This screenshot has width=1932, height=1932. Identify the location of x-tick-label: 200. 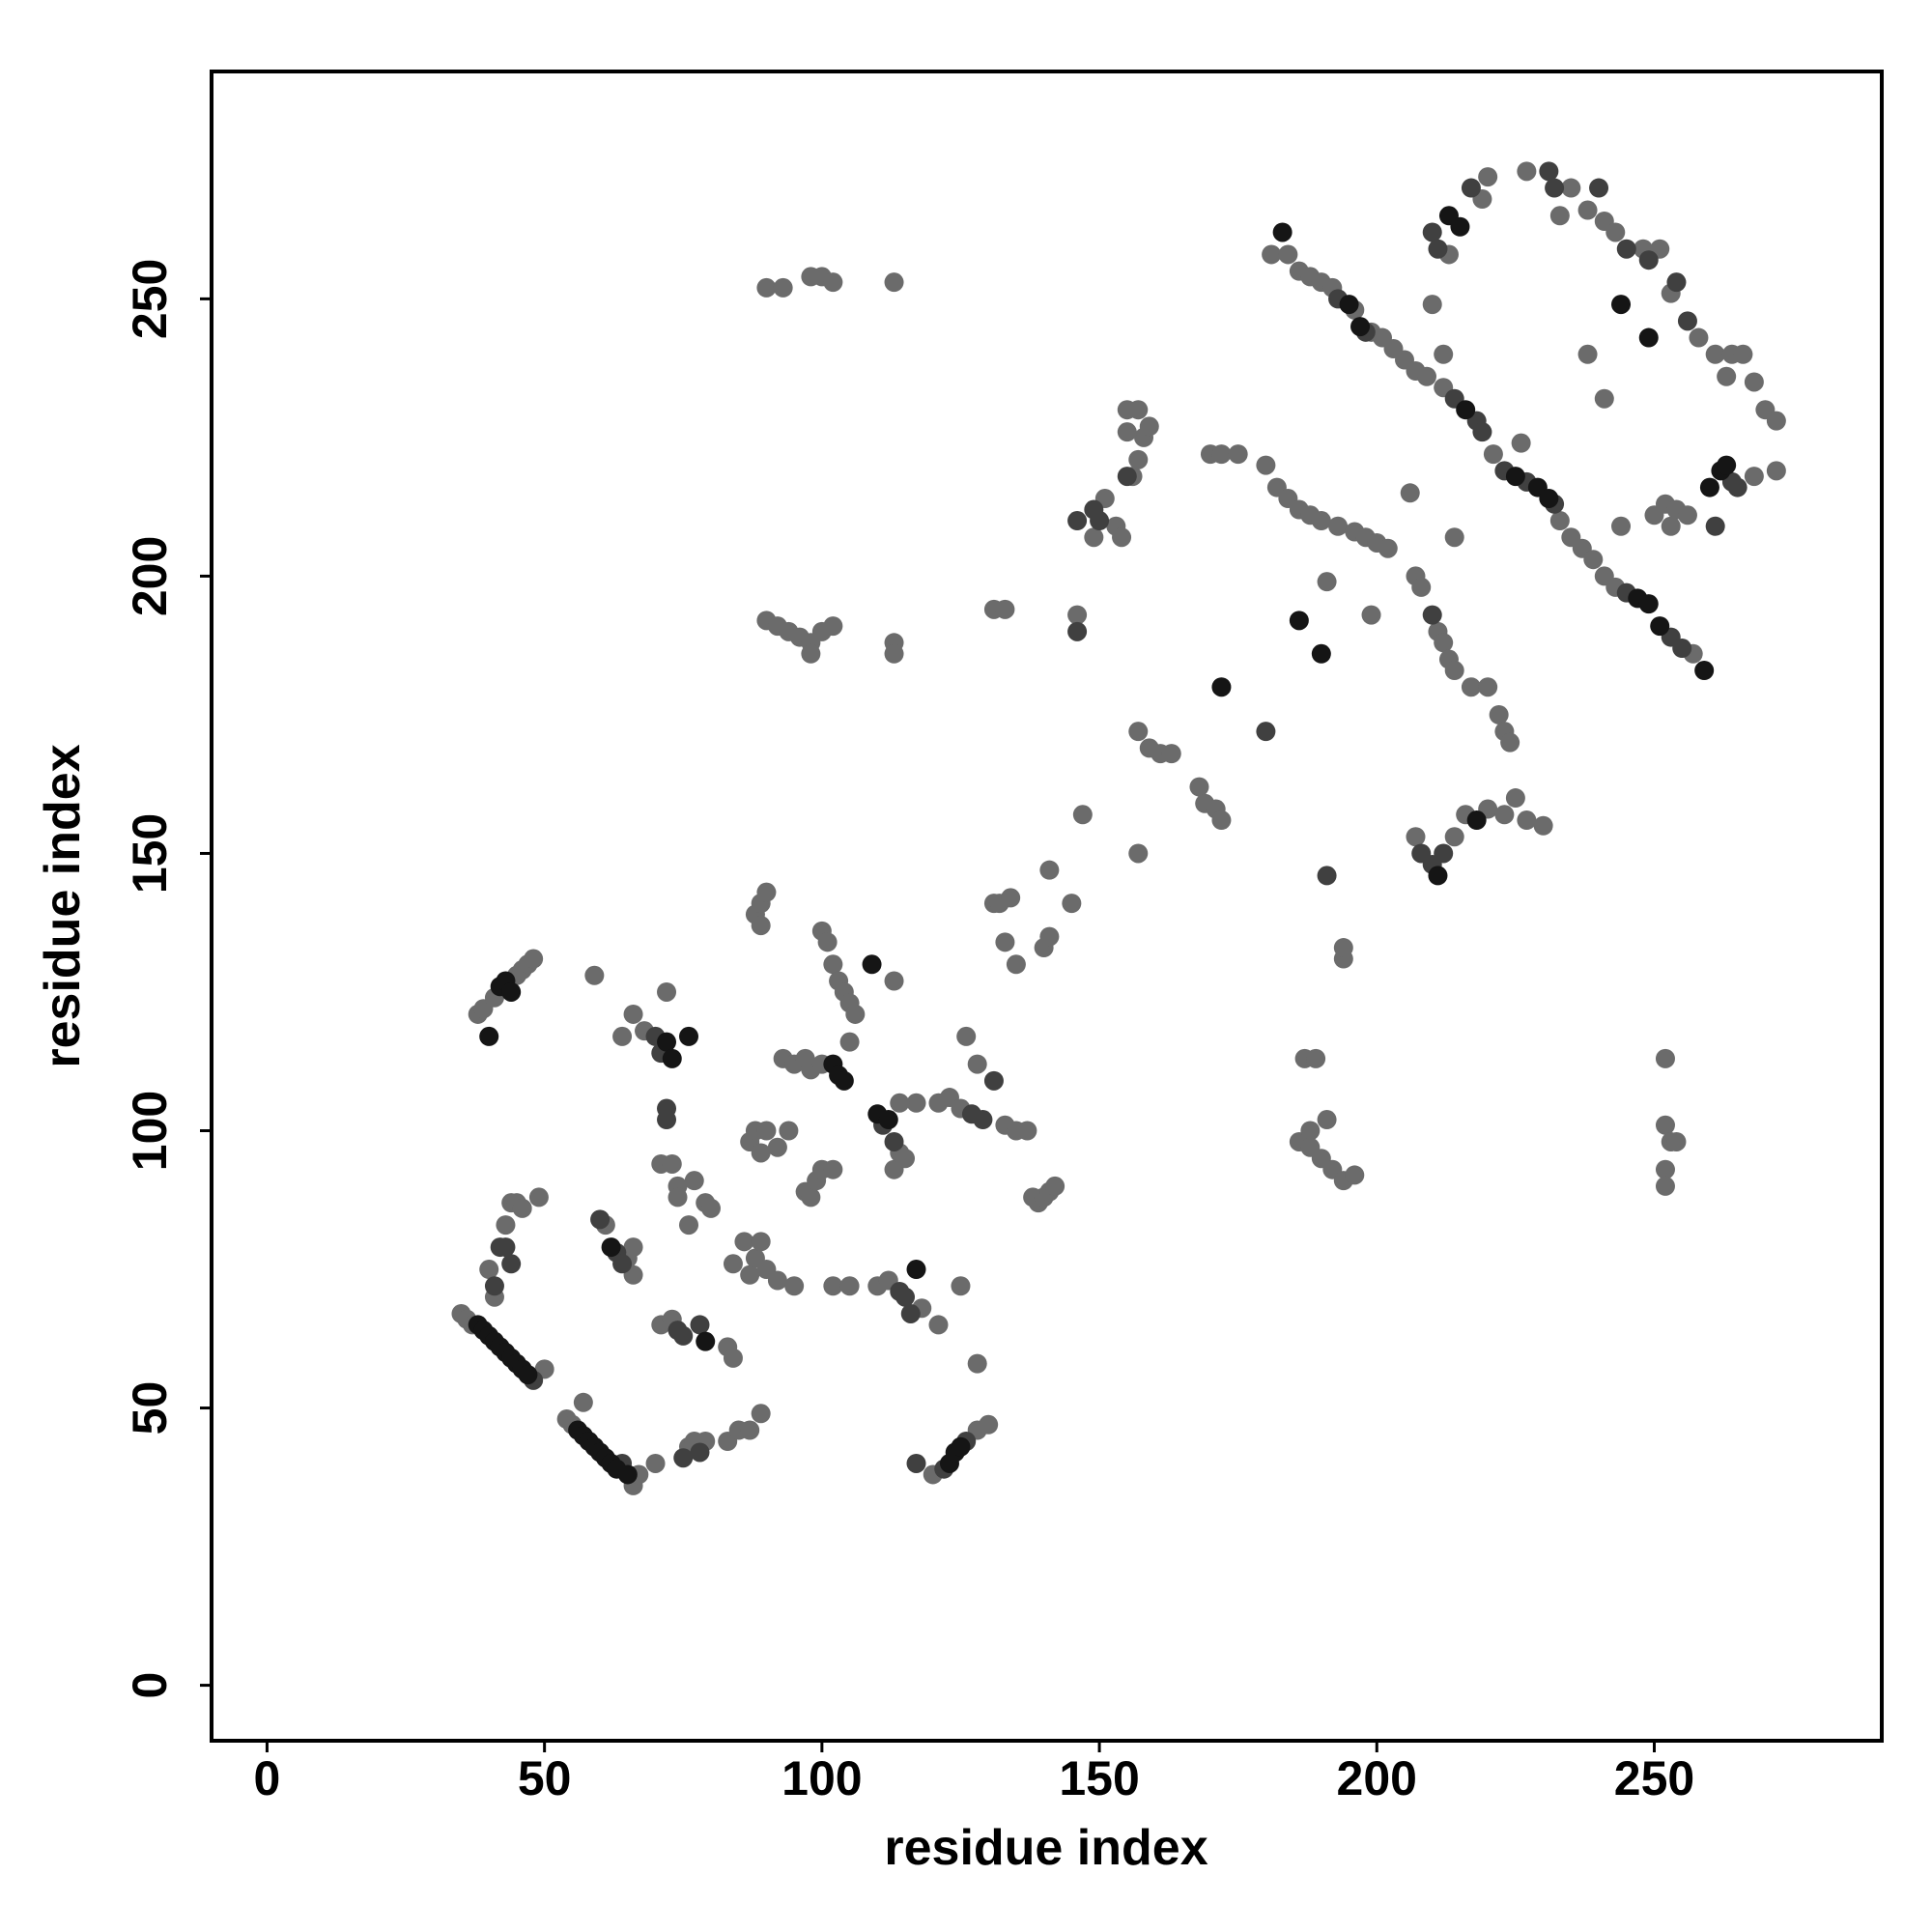
(1377, 1778).